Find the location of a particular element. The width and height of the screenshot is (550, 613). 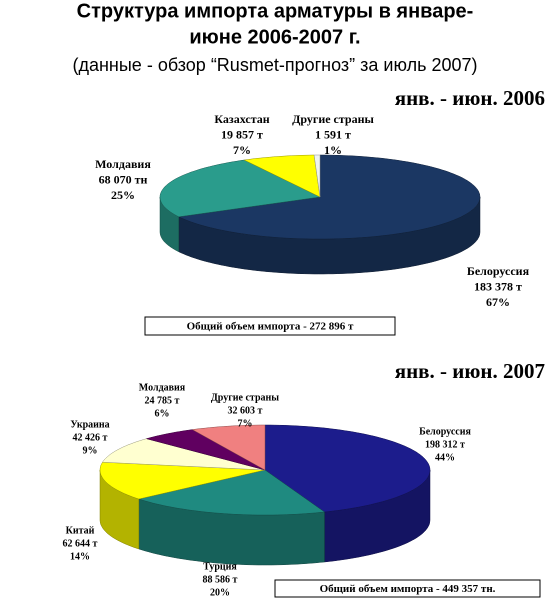

slice-amount: 183 378 т is located at coordinates (498, 286).